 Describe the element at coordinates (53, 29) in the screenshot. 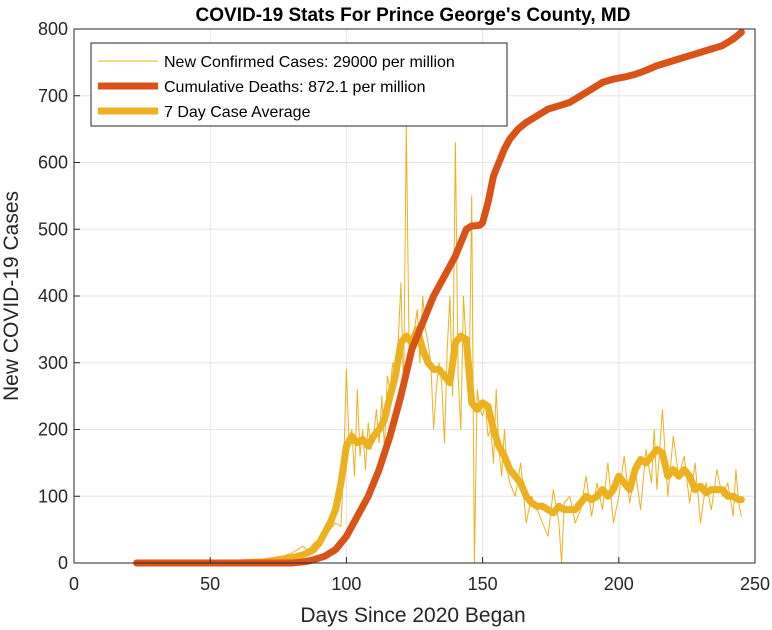

I see `y-tick-label: 800` at that location.